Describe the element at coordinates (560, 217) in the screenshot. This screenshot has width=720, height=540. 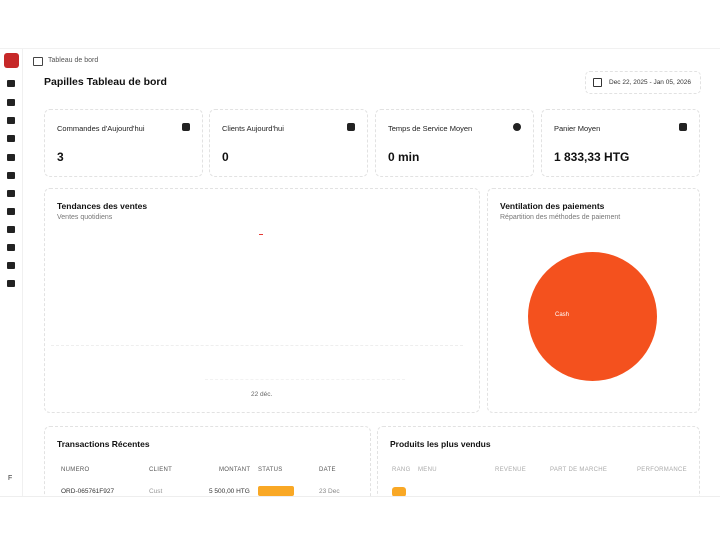
I see `card-subtitle: Répartition des méthodes de paiement` at that location.